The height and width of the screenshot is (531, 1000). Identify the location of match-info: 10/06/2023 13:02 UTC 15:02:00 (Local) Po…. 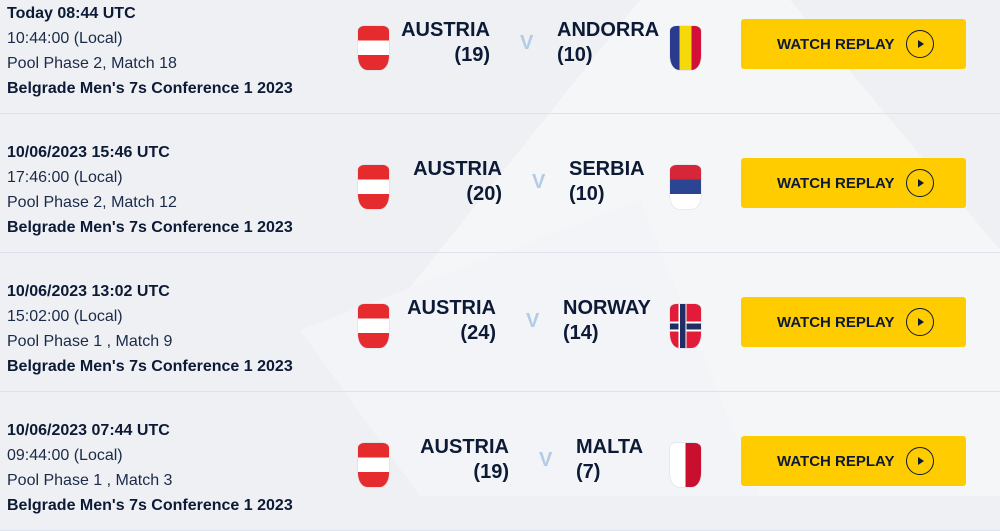
(150, 329).